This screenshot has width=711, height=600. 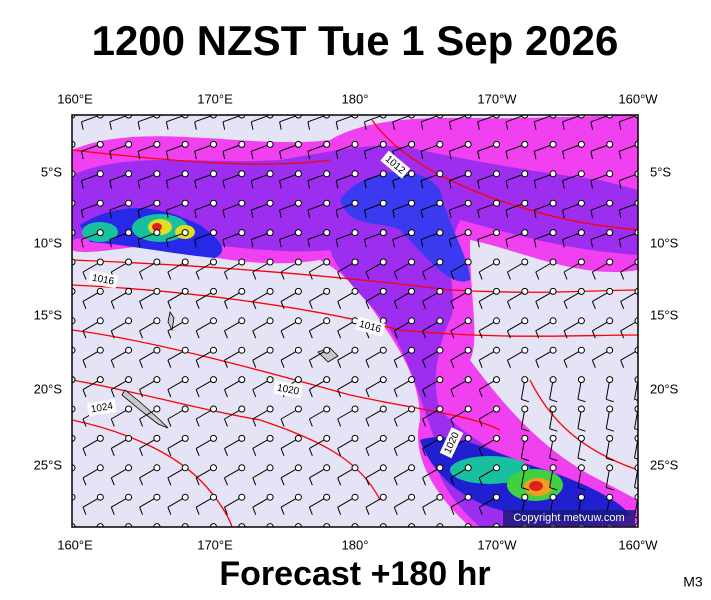 I want to click on lat-label: 20°S, so click(x=48, y=388).